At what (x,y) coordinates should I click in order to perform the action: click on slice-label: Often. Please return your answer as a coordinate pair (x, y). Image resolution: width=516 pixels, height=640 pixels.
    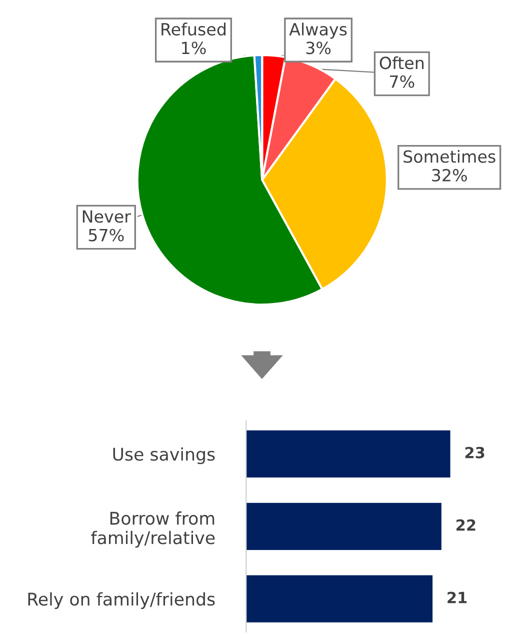
    Looking at the image, I should click on (402, 63).